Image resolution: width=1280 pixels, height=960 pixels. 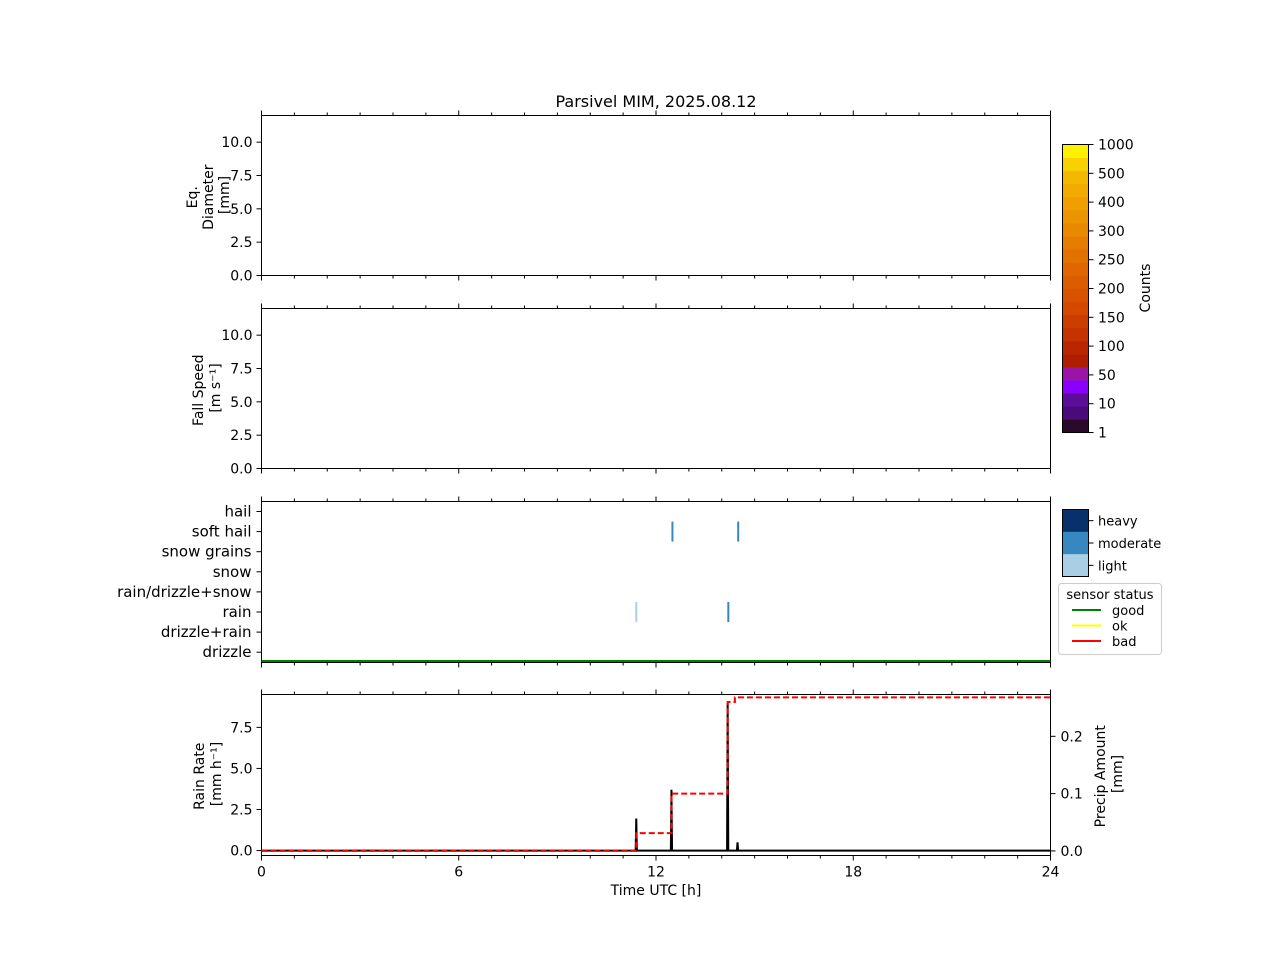 I want to click on colorbar-tick-label: 10, so click(x=1107, y=405).